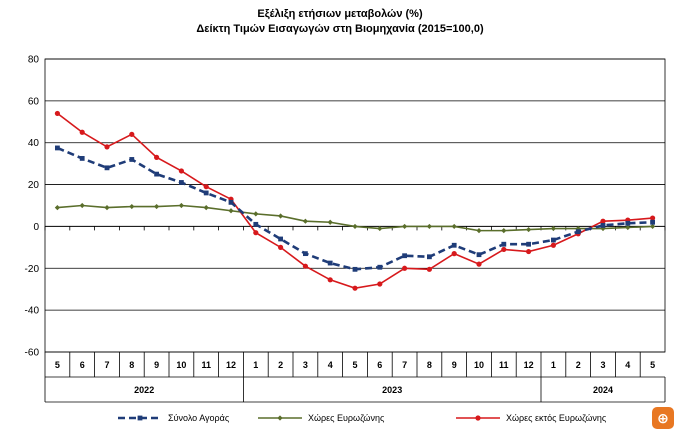 The height and width of the screenshot is (435, 680). I want to click on x-tick-label: 11, so click(206, 365).